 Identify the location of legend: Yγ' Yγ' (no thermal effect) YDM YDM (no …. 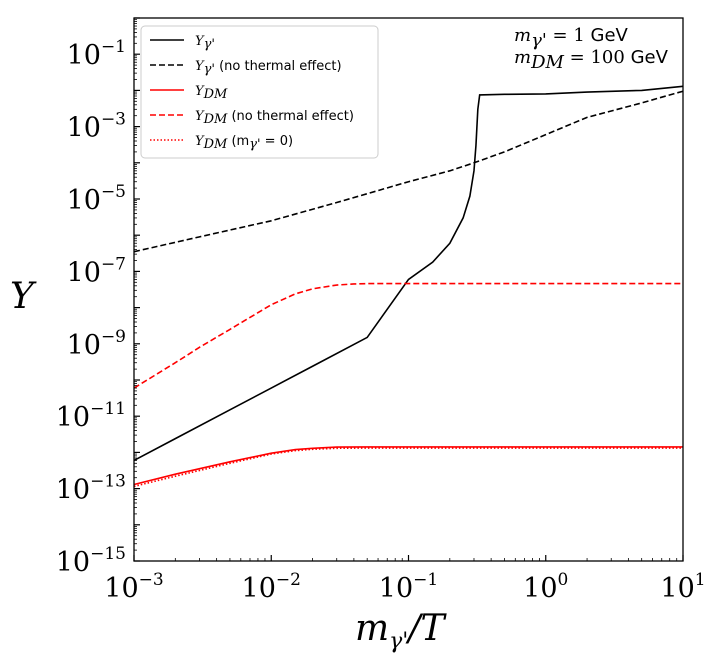
(259, 92).